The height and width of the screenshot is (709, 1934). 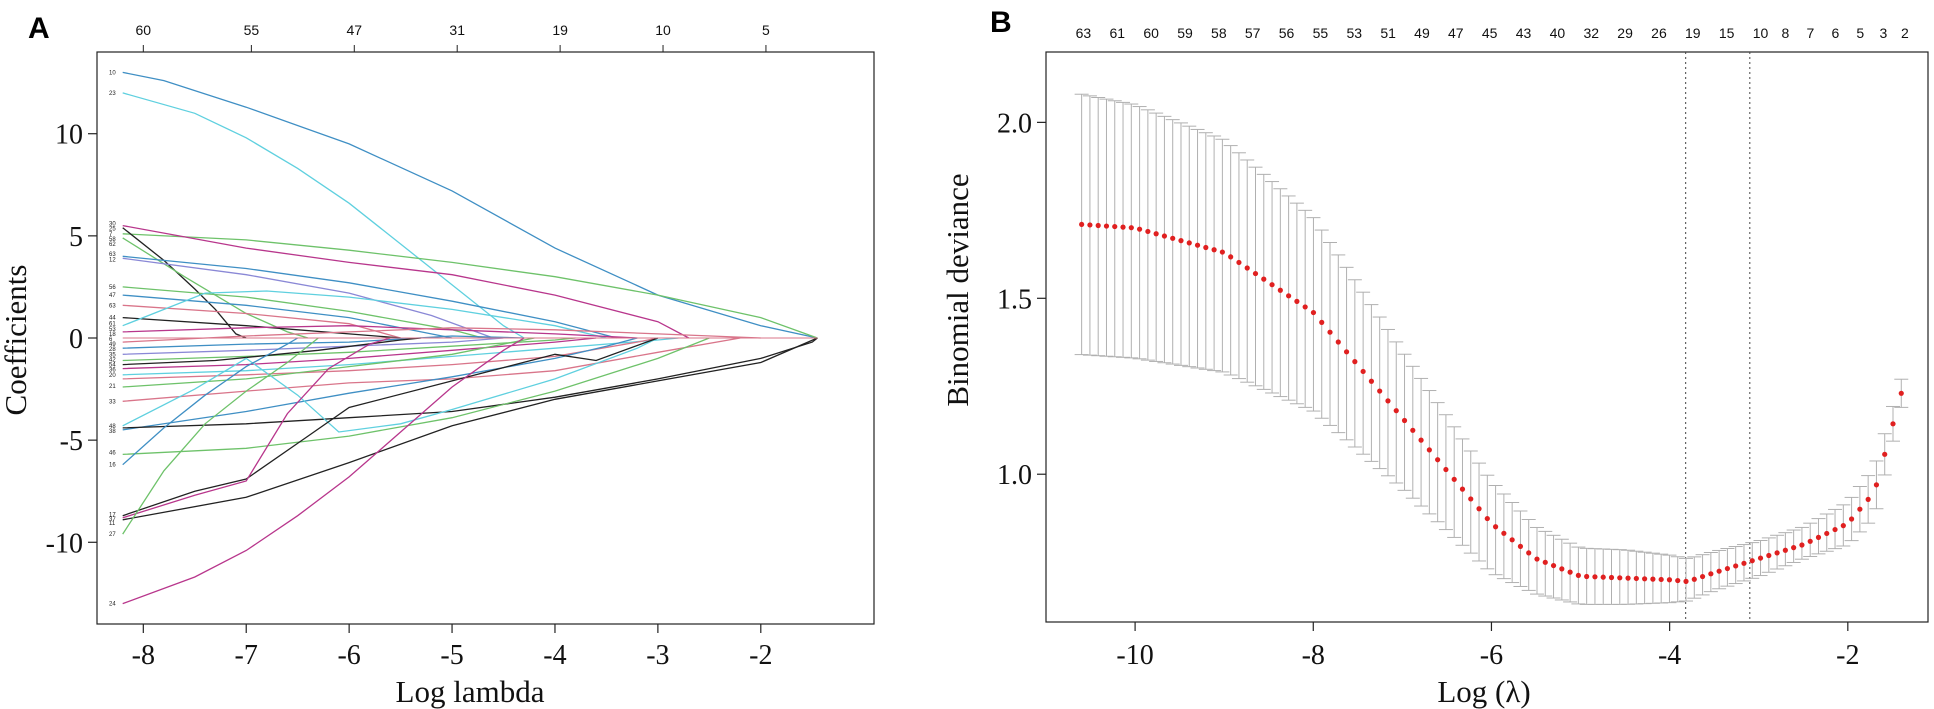 What do you see at coordinates (1718, 337) in the screenshot?
I see `panel-b-reference-lines` at bounding box center [1718, 337].